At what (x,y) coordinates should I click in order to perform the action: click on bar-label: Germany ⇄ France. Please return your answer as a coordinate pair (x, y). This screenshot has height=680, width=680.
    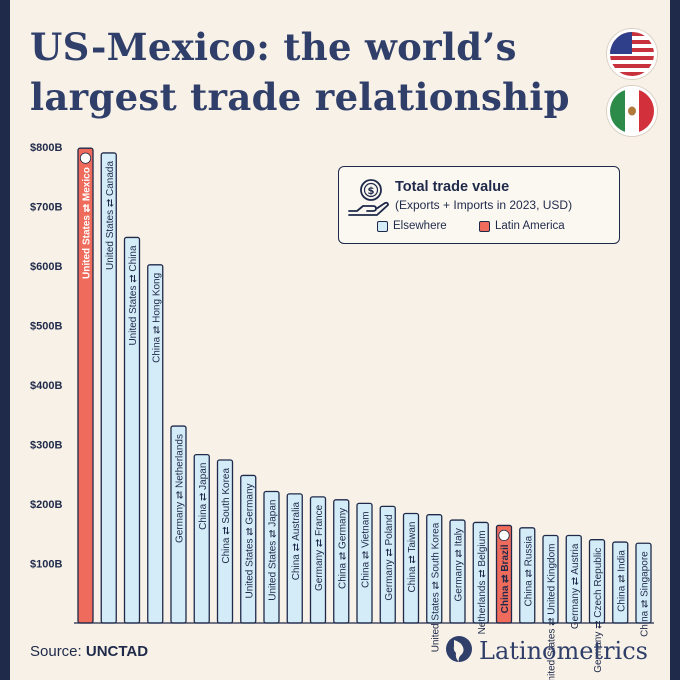
    Looking at the image, I should click on (319, 547).